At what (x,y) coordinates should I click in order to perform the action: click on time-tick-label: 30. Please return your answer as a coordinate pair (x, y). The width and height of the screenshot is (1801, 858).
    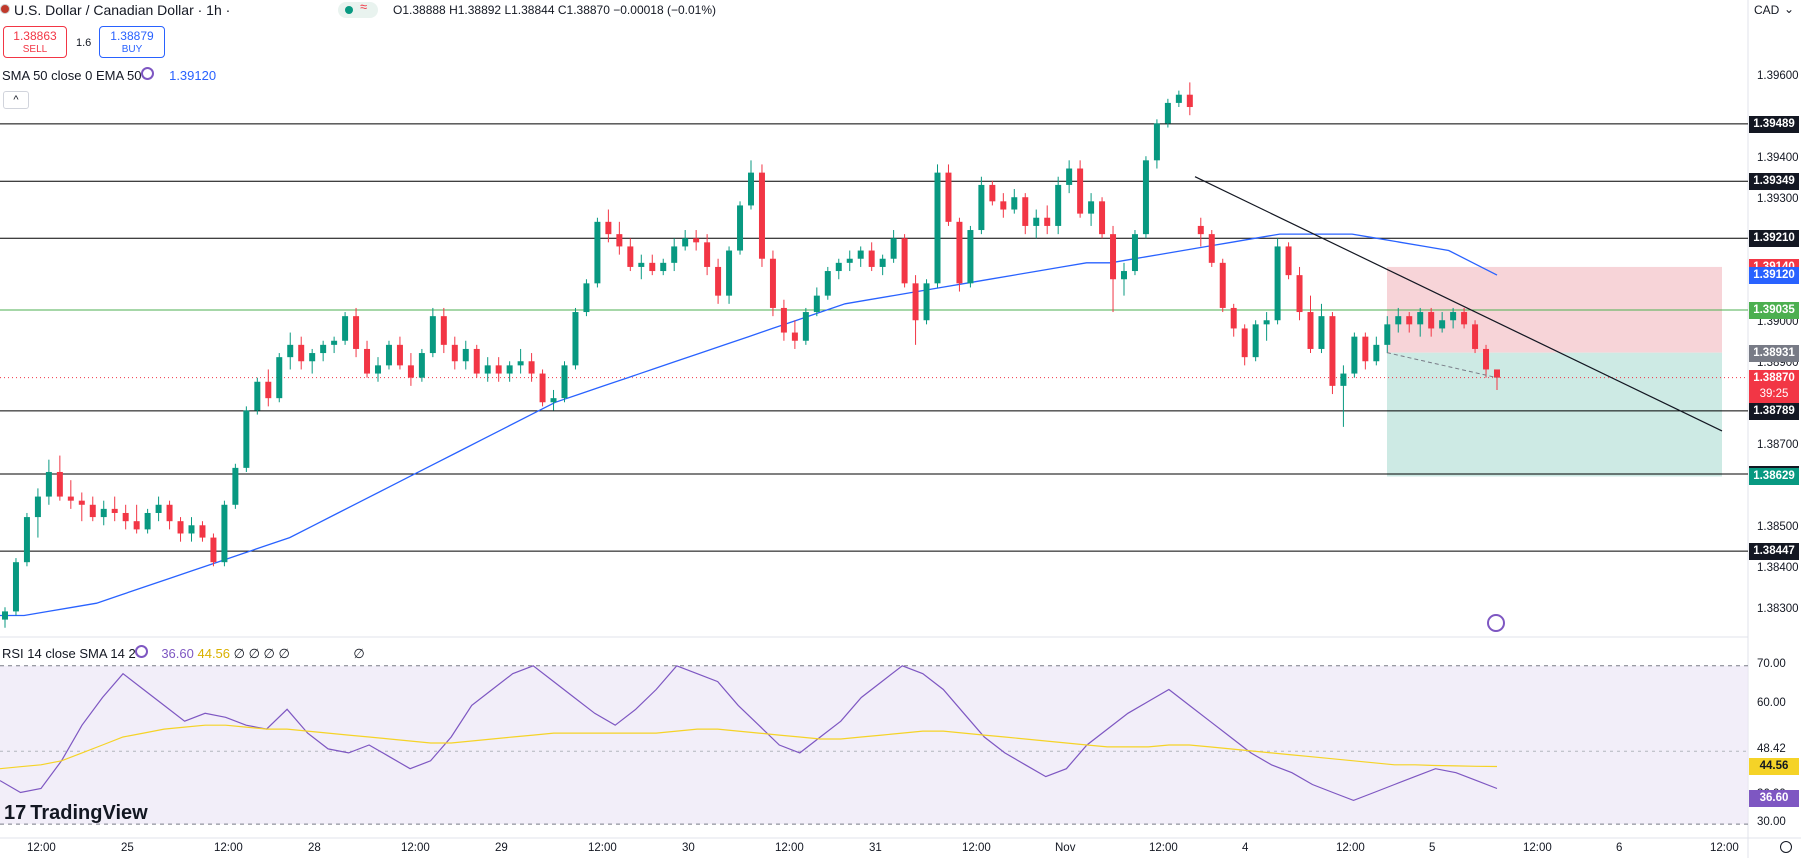
    Looking at the image, I should click on (688, 848).